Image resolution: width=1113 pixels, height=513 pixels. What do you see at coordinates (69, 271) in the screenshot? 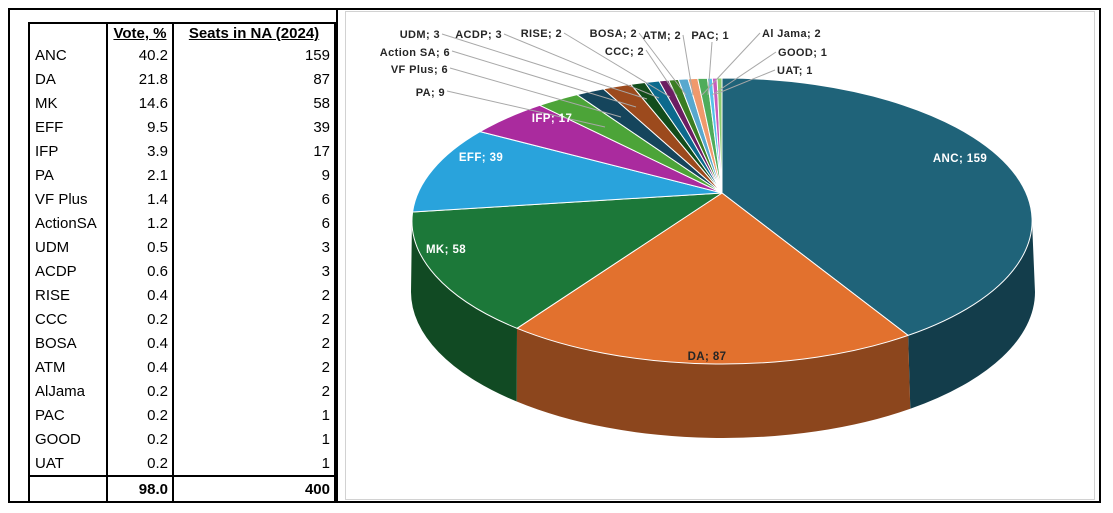
I see `party-cell: ACDP` at bounding box center [69, 271].